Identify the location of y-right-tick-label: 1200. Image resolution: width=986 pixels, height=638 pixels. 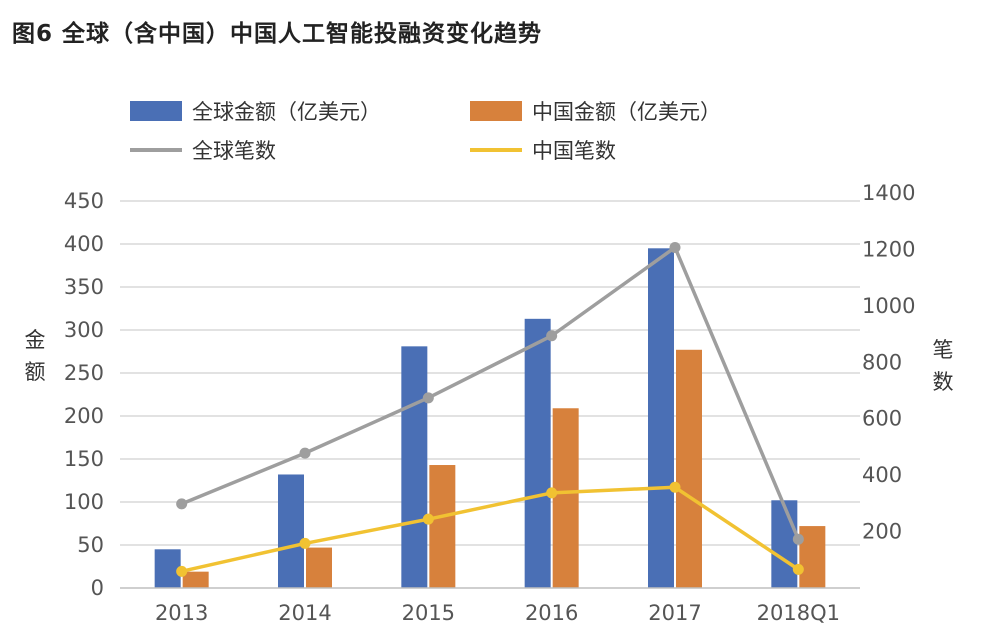
(888, 249).